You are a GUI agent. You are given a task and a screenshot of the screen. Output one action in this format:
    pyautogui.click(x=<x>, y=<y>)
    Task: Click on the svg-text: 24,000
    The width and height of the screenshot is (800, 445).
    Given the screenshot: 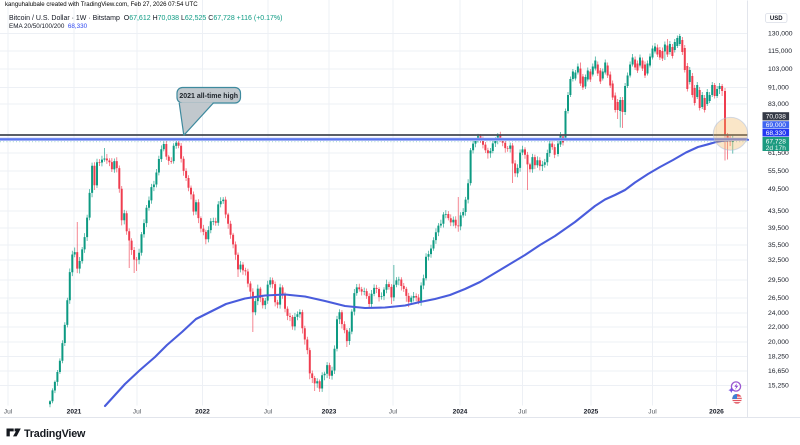 What is the action you would take?
    pyautogui.click(x=778, y=313)
    